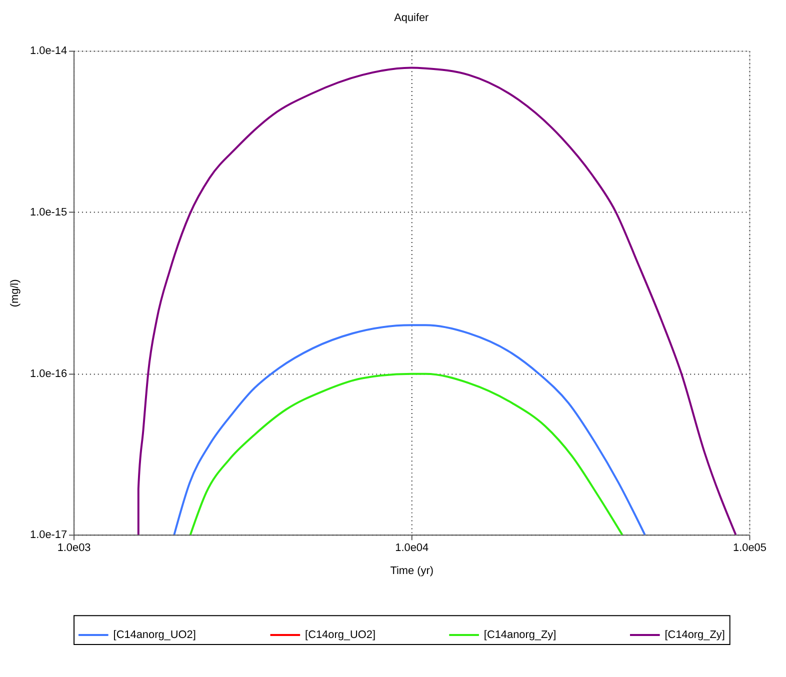 The width and height of the screenshot is (786, 677). I want to click on y-tick-label: 1.0e-15, so click(49, 212).